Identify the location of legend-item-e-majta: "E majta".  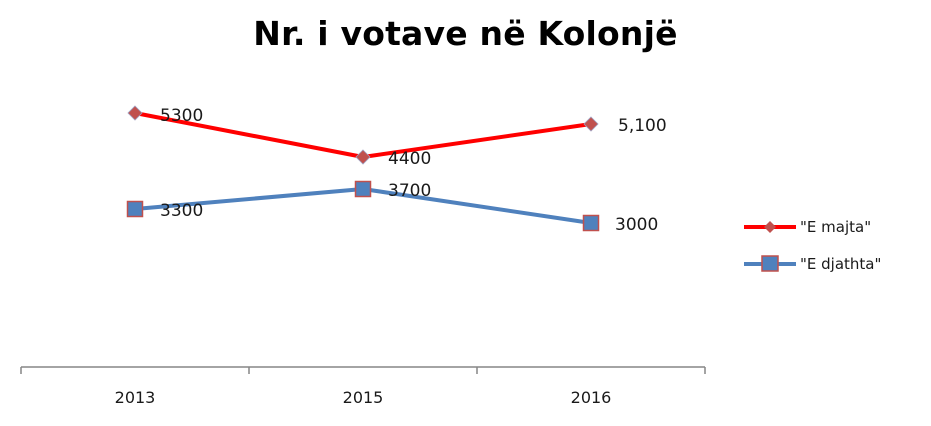
(807, 227).